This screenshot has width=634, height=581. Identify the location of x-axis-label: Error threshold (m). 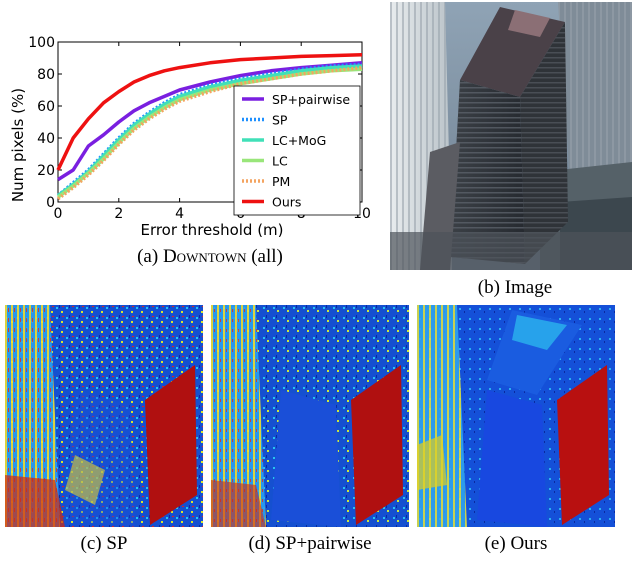
(211, 230).